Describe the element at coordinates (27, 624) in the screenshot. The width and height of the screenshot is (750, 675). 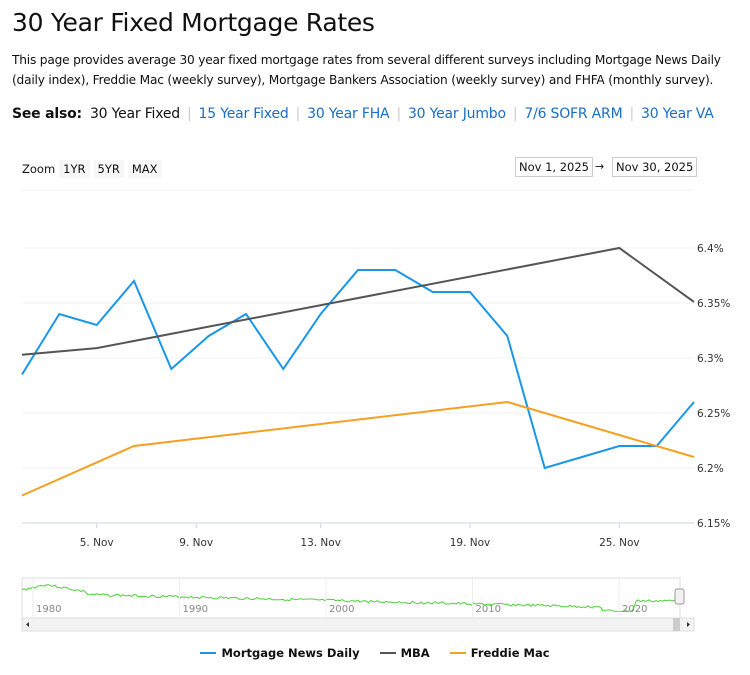
I see `scroll-left-icon` at that location.